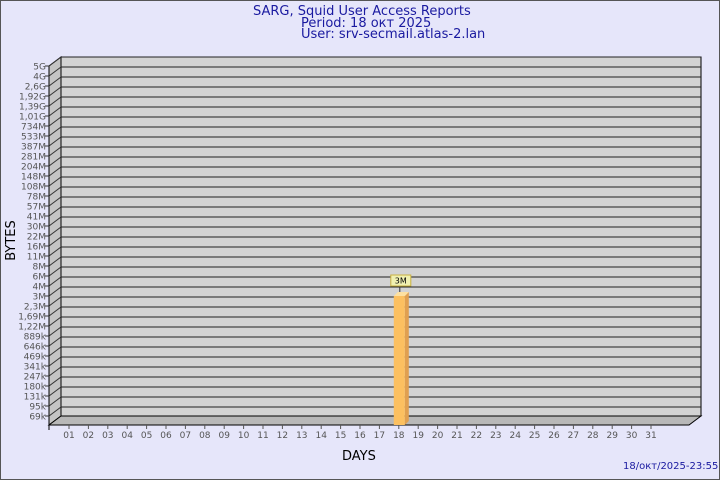 This screenshot has height=481, width=720. Describe the element at coordinates (36, 218) in the screenshot. I see `y-tick-label: 41M` at that location.